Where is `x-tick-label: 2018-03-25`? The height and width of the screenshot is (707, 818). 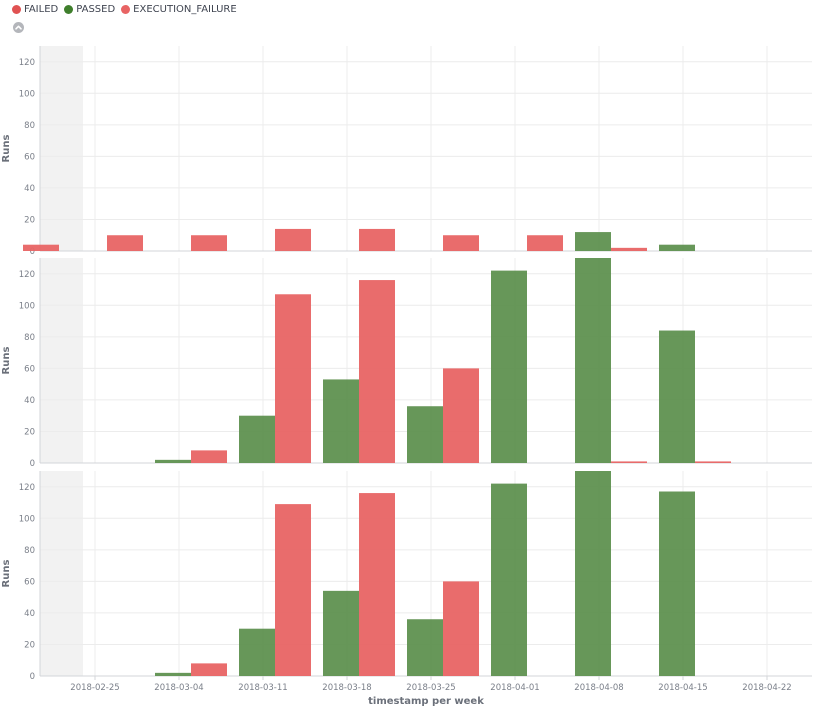 x-tick-label: 2018-03-25 is located at coordinates (430, 688).